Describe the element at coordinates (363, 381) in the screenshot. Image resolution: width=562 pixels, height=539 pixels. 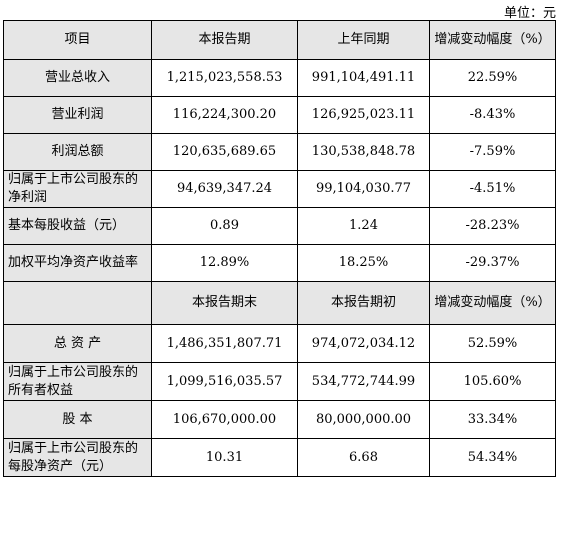
I see `cell-prior: 534,772,744.99` at that location.